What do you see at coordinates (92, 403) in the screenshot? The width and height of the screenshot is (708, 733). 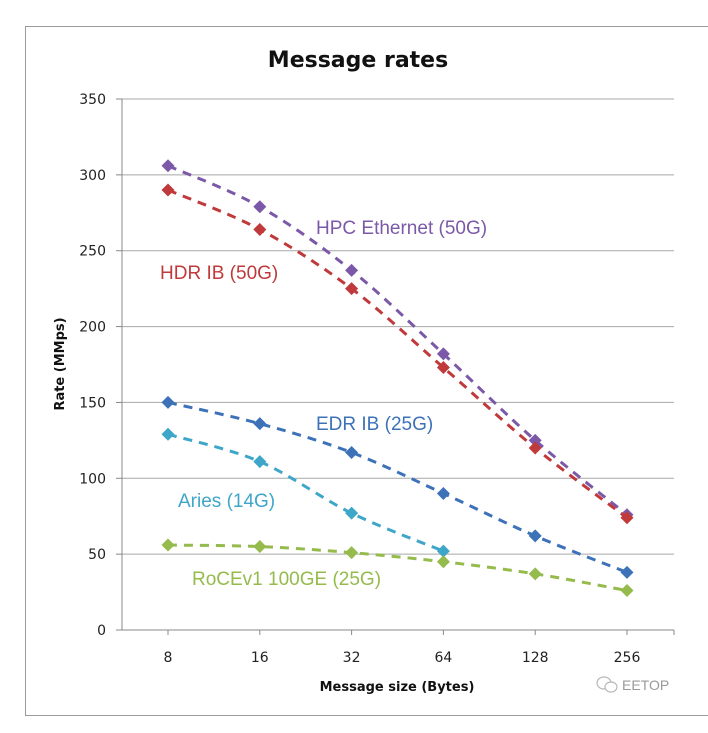 I see `y-tick-label: 150` at bounding box center [92, 403].